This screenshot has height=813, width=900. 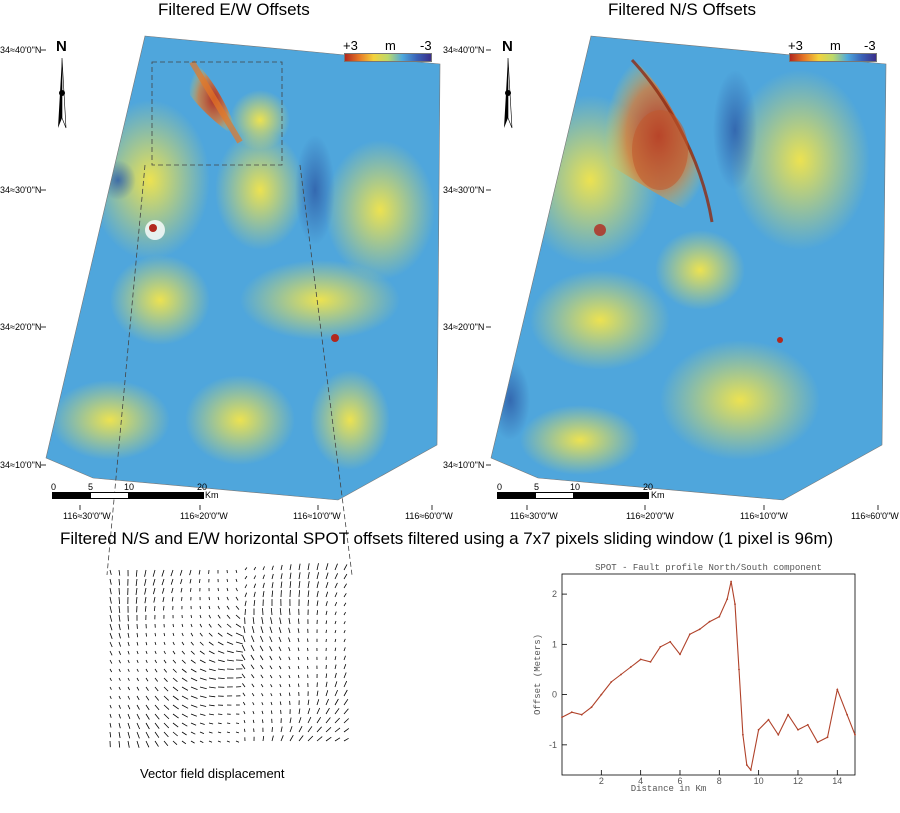 What do you see at coordinates (500, 487) in the screenshot?
I see `scale-tick: 0` at bounding box center [500, 487].